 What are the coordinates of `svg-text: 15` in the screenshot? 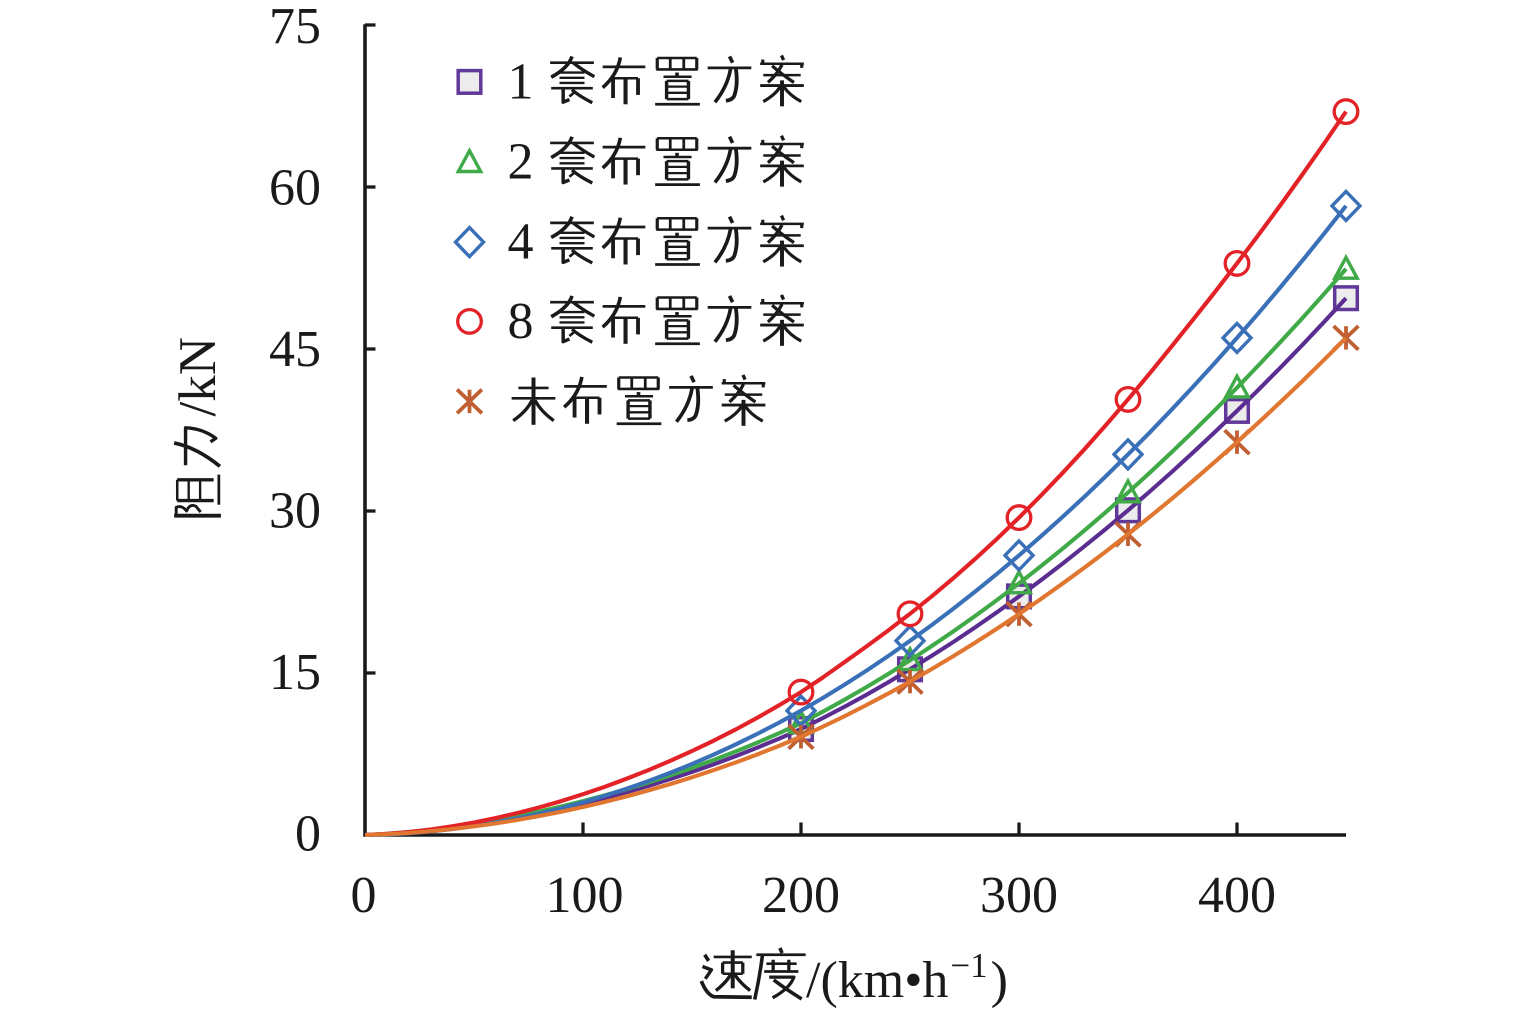 It's located at (295, 672).